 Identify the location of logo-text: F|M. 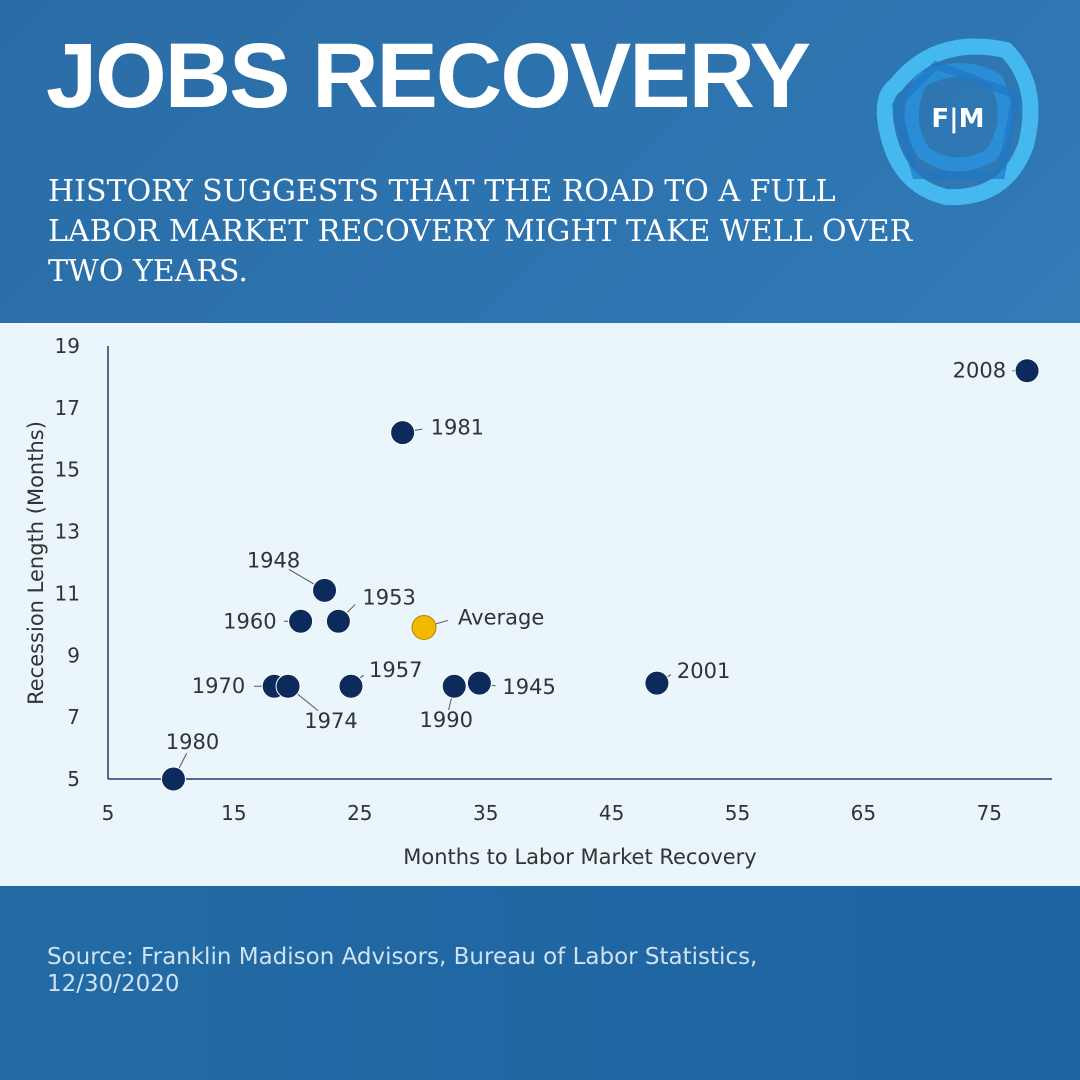
(957, 119).